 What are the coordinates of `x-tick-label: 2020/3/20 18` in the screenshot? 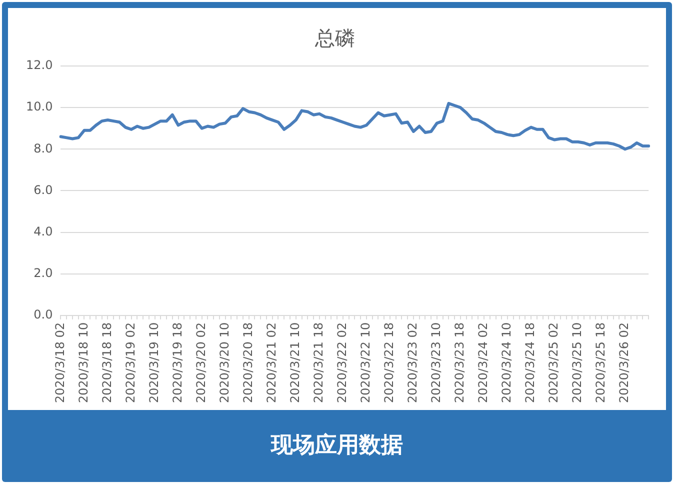 It's located at (247, 363).